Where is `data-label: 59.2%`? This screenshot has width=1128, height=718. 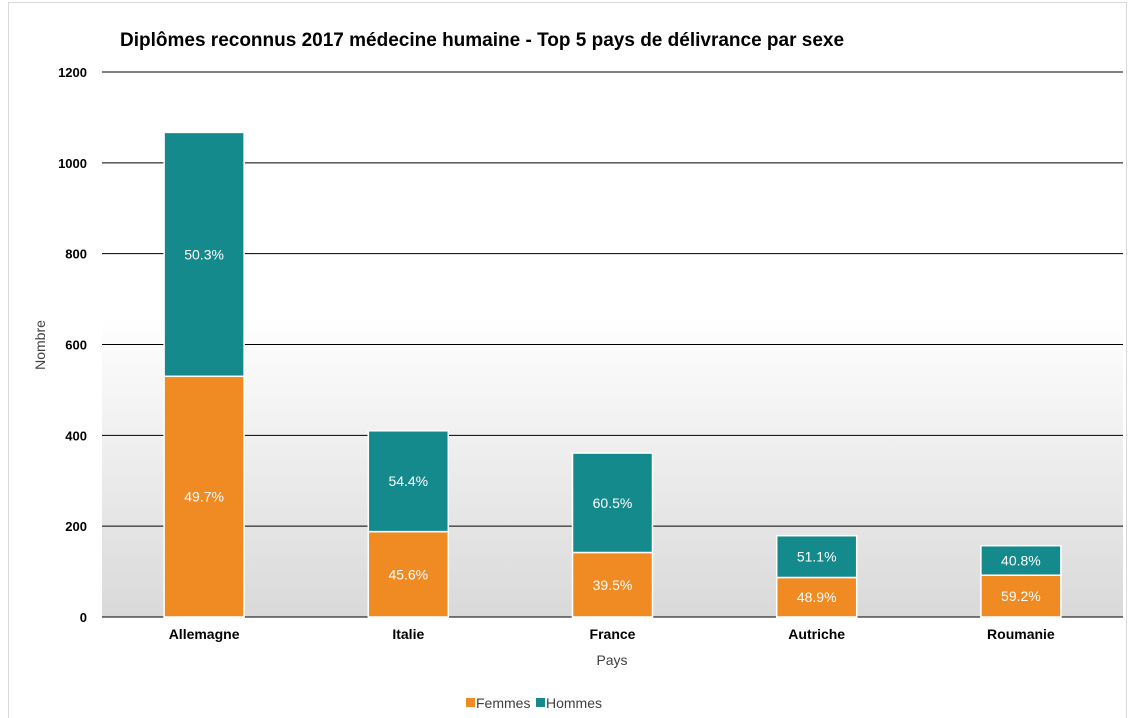 data-label: 59.2% is located at coordinates (1021, 596).